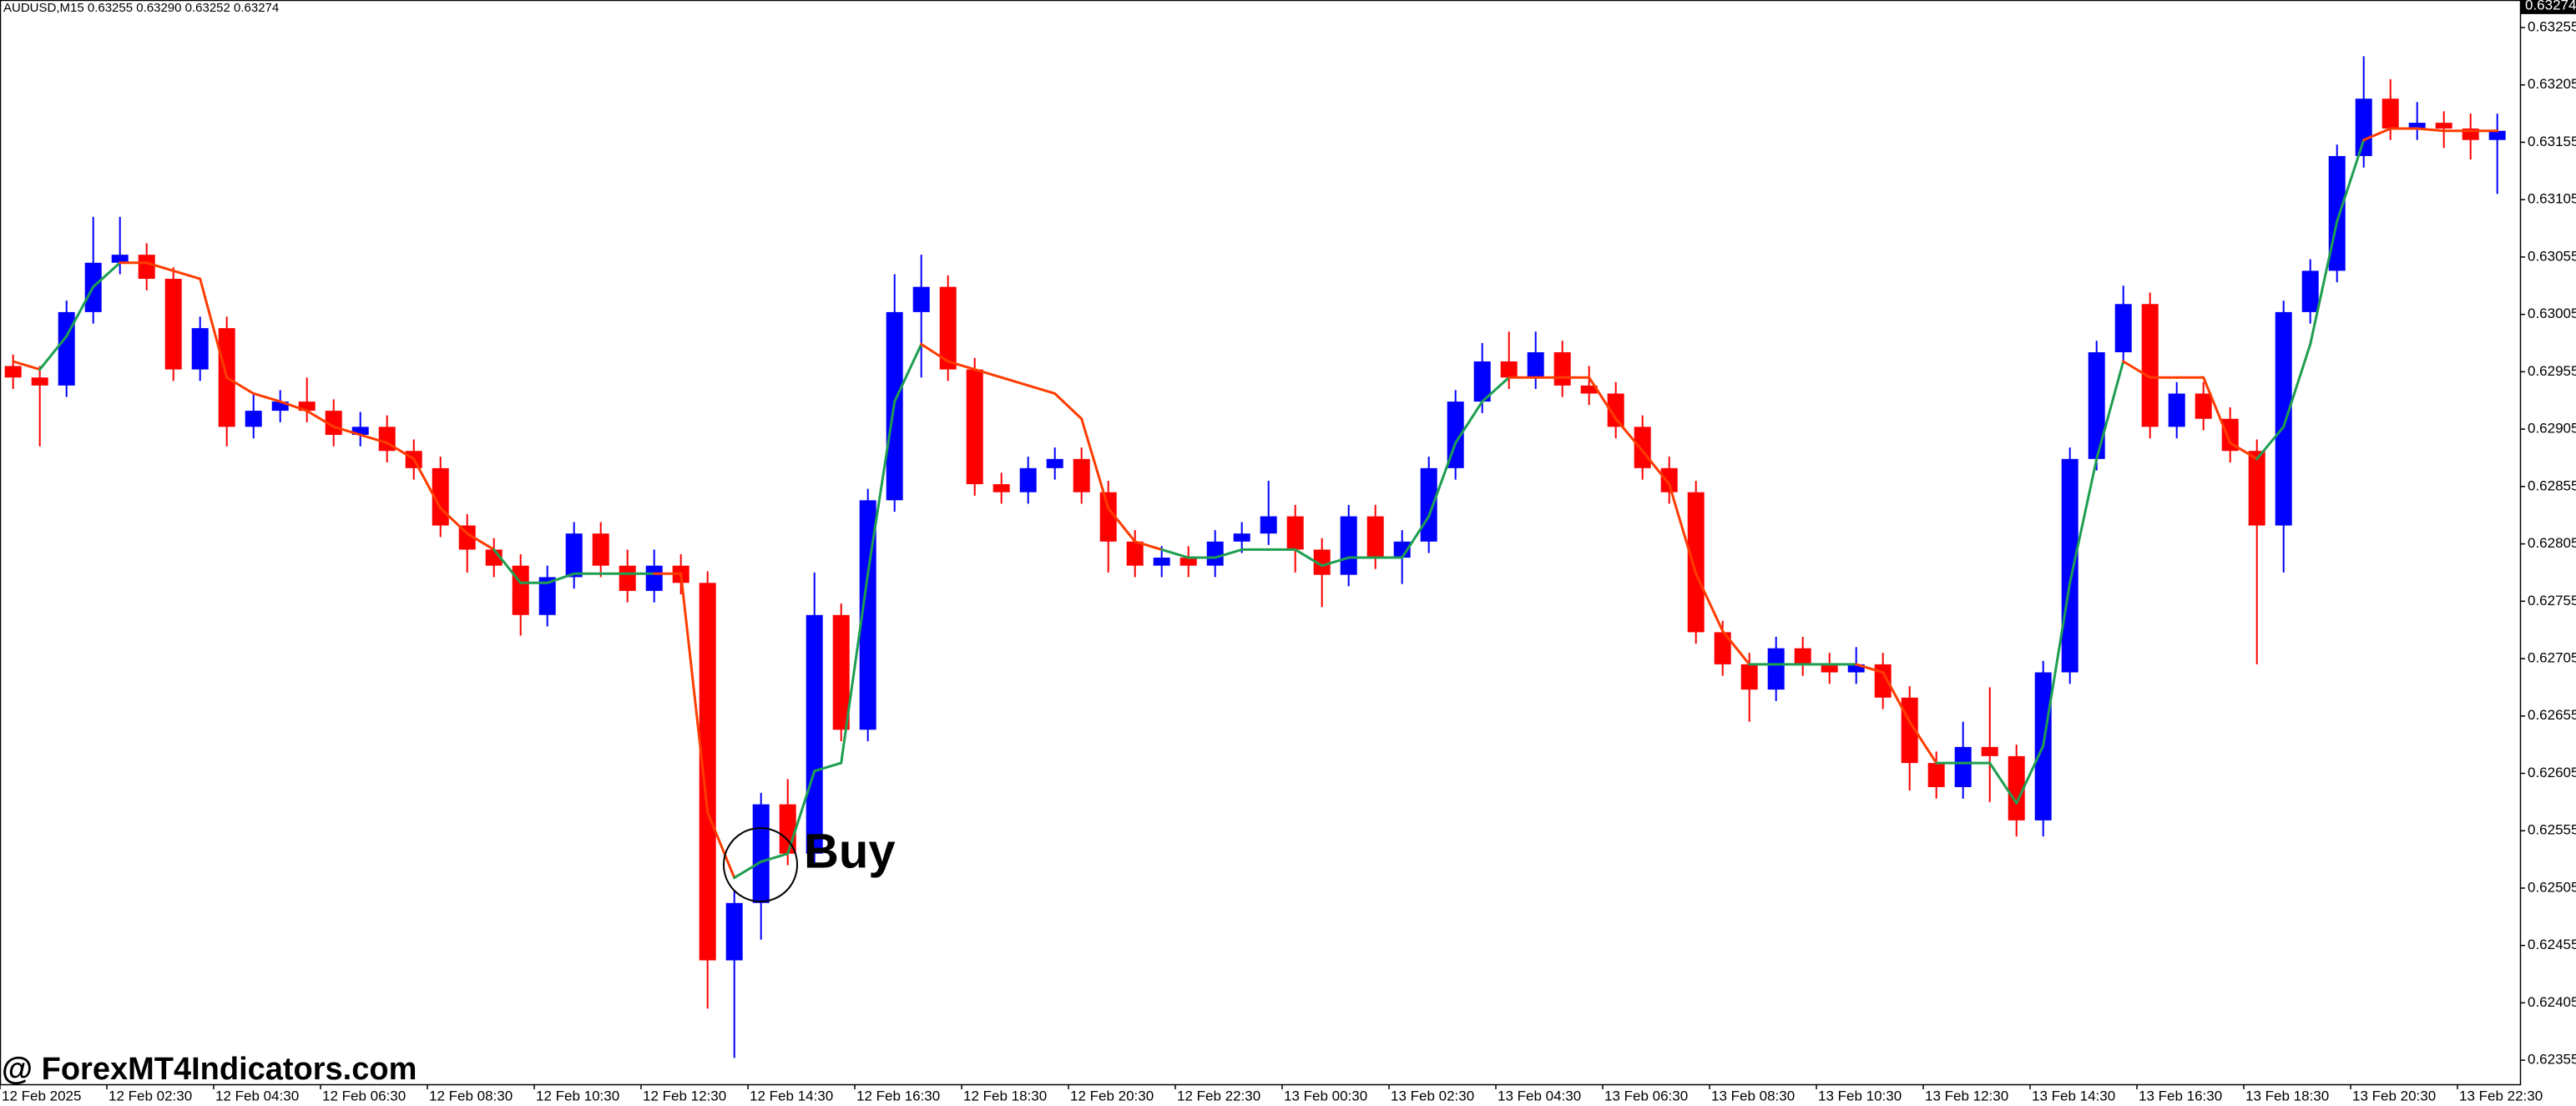 This screenshot has height=1106, width=2576. I want to click on y-tick-label: 0.62805, so click(2552, 543).